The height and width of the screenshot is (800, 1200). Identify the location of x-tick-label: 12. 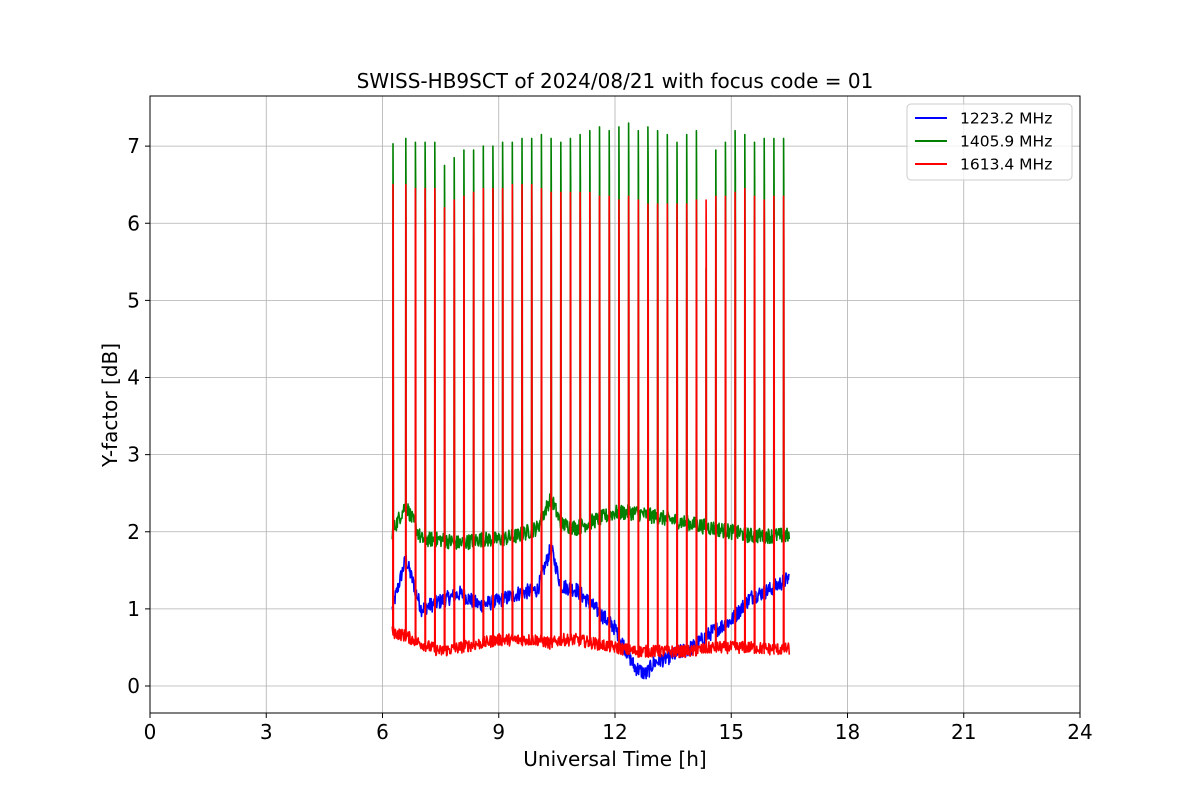
(614, 732).